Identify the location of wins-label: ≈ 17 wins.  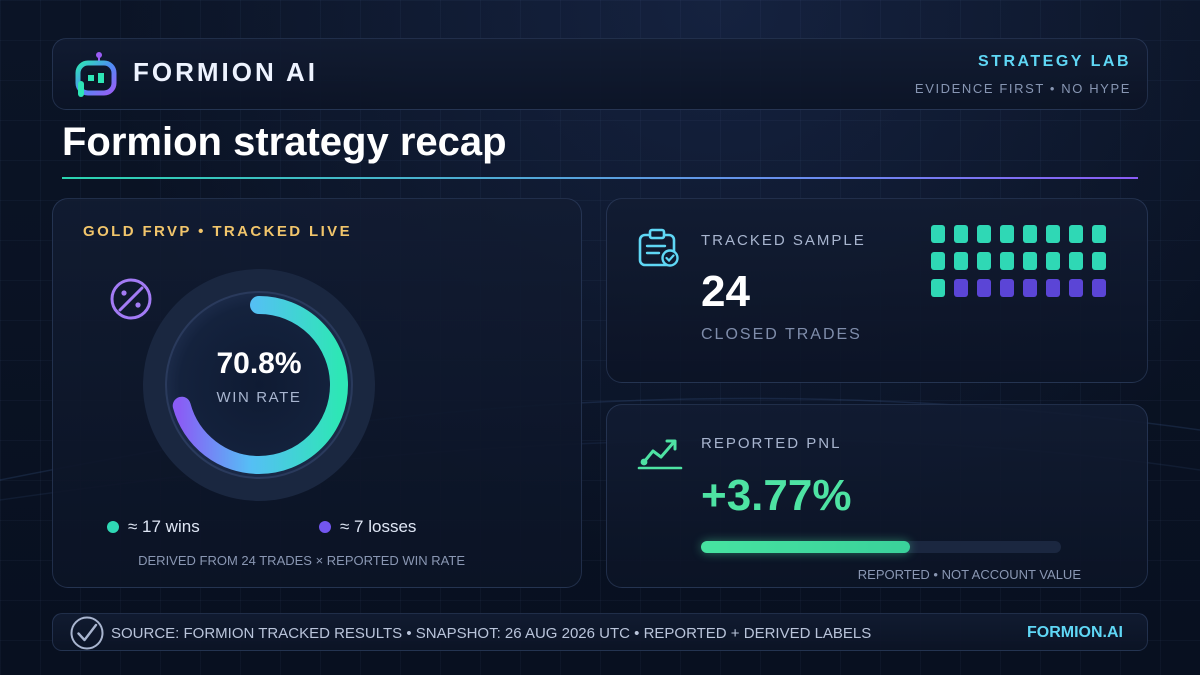
(164, 526).